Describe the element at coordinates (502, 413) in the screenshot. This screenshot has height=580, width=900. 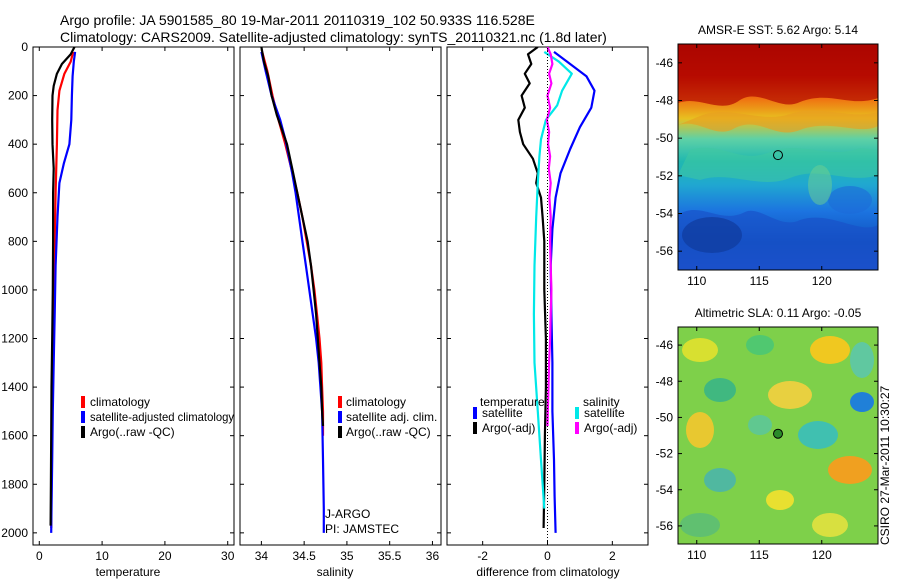
I see `legend-label-temp-satellite: satellite` at that location.